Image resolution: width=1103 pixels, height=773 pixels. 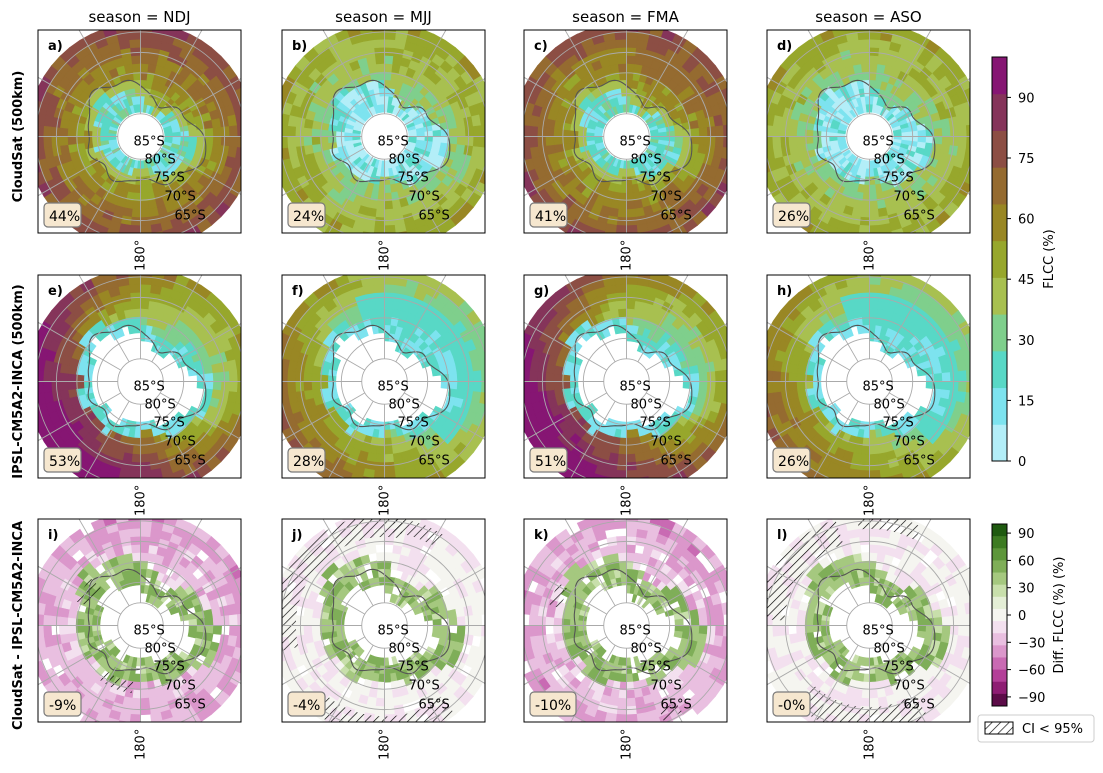 I want to click on panel-frame, so click(x=383, y=376).